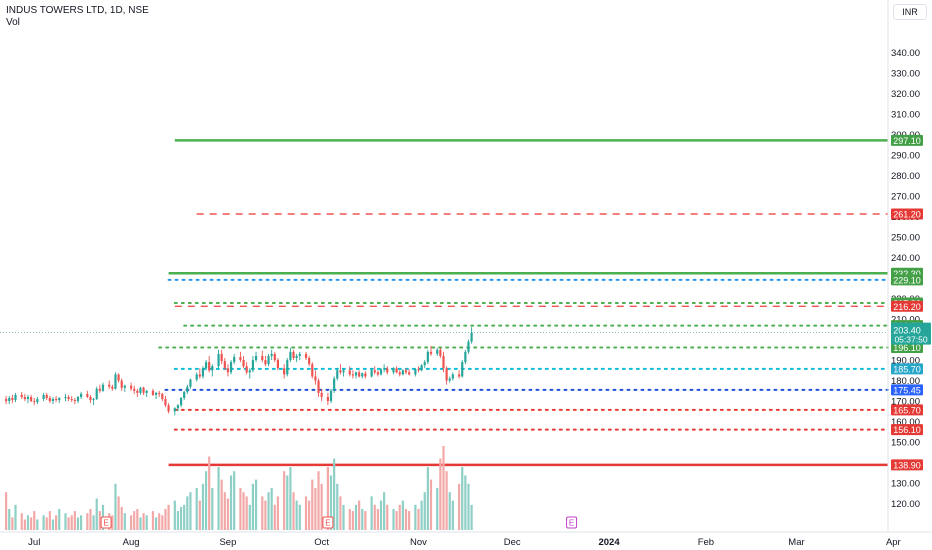 This screenshot has width=932, height=550. Describe the element at coordinates (905, 320) in the screenshot. I see `y-tick-label: 210.00` at that location.